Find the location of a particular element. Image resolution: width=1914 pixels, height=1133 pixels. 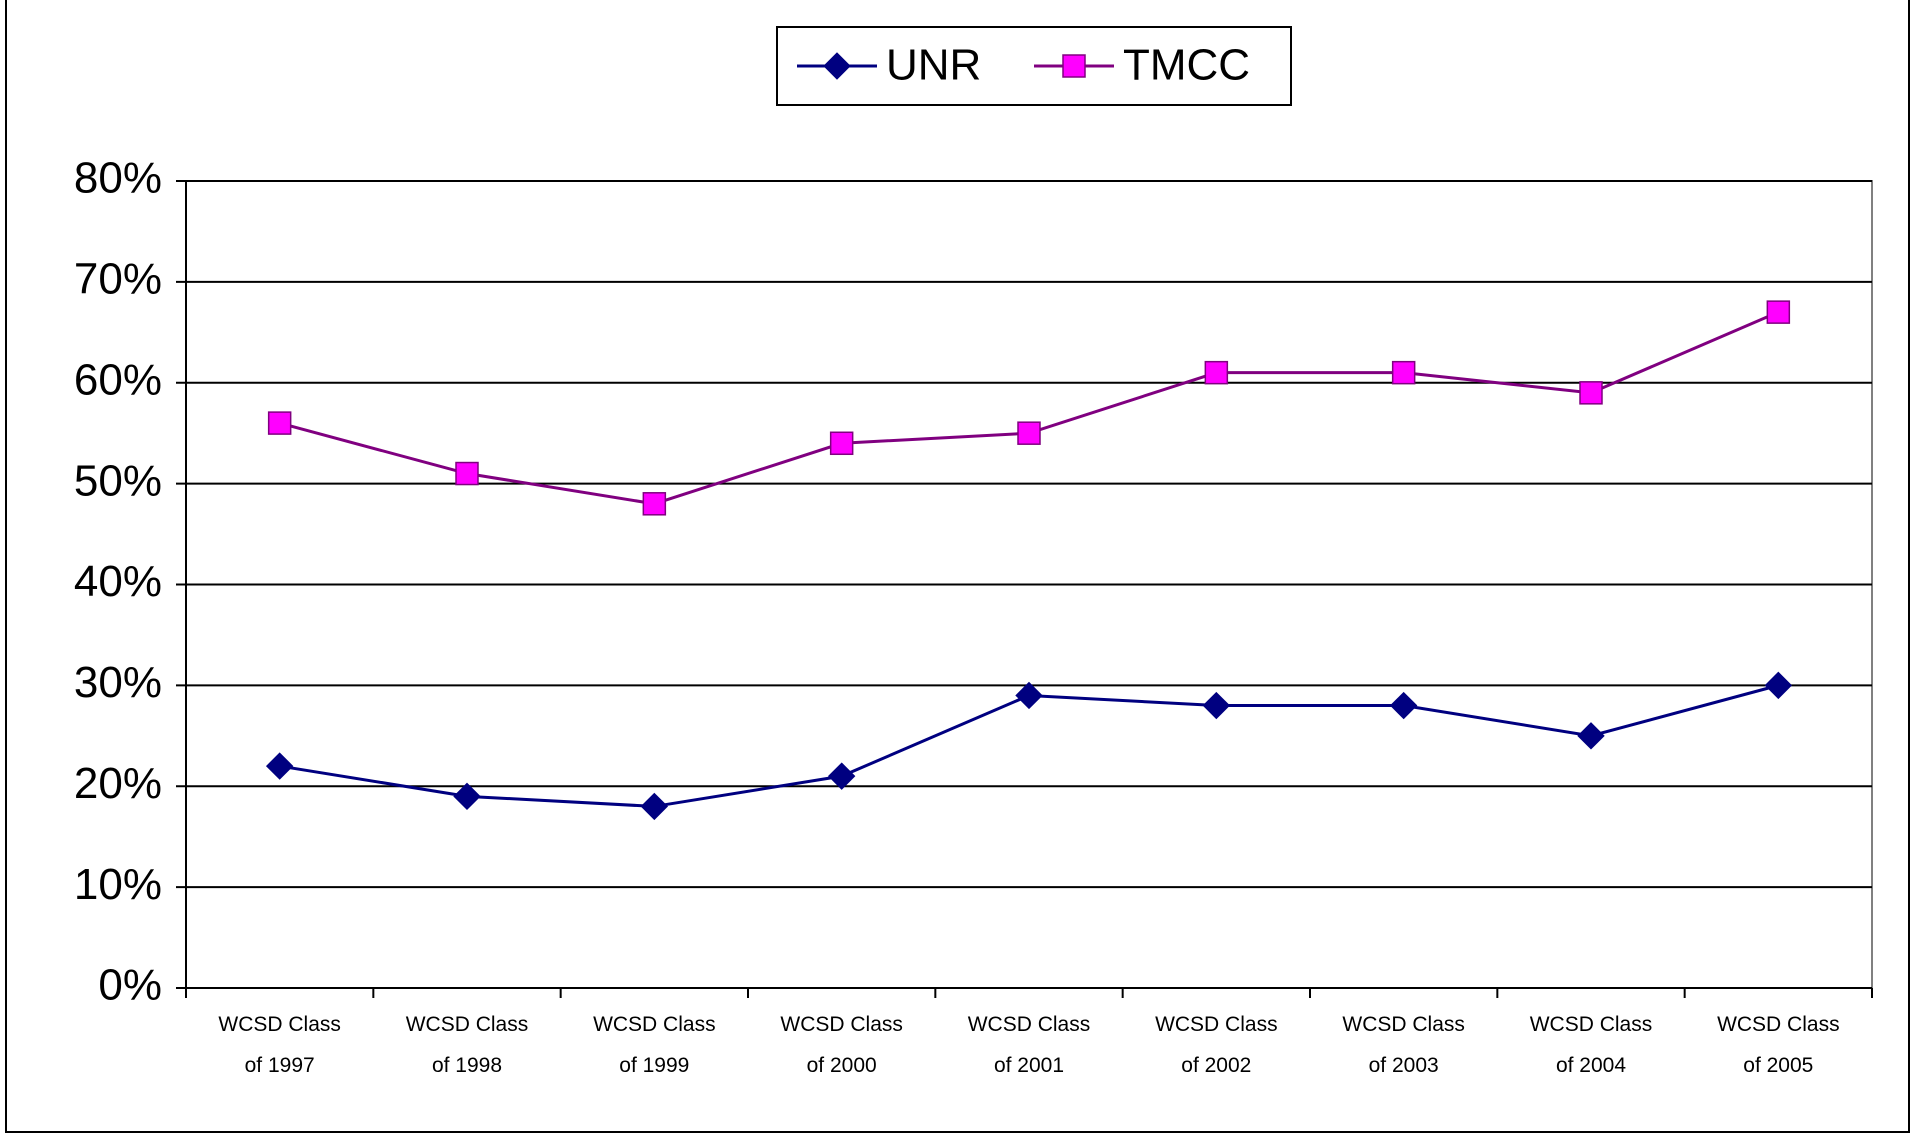

x-tick-label: WCSD Class of 1997 is located at coordinates (279, 1045).